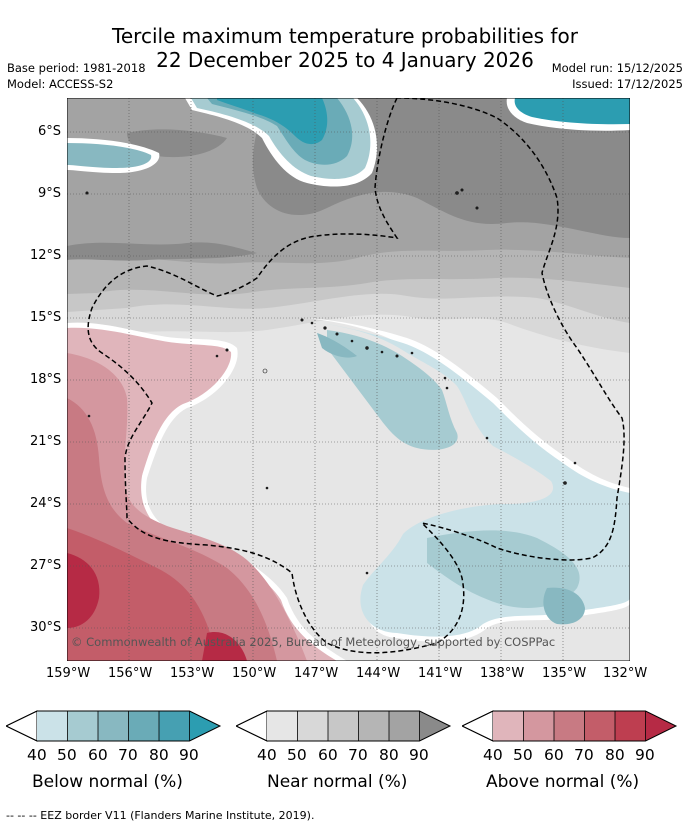 This screenshot has width=690, height=827. Describe the element at coordinates (46, 503) in the screenshot. I see `lat-label: 24°S` at that location.